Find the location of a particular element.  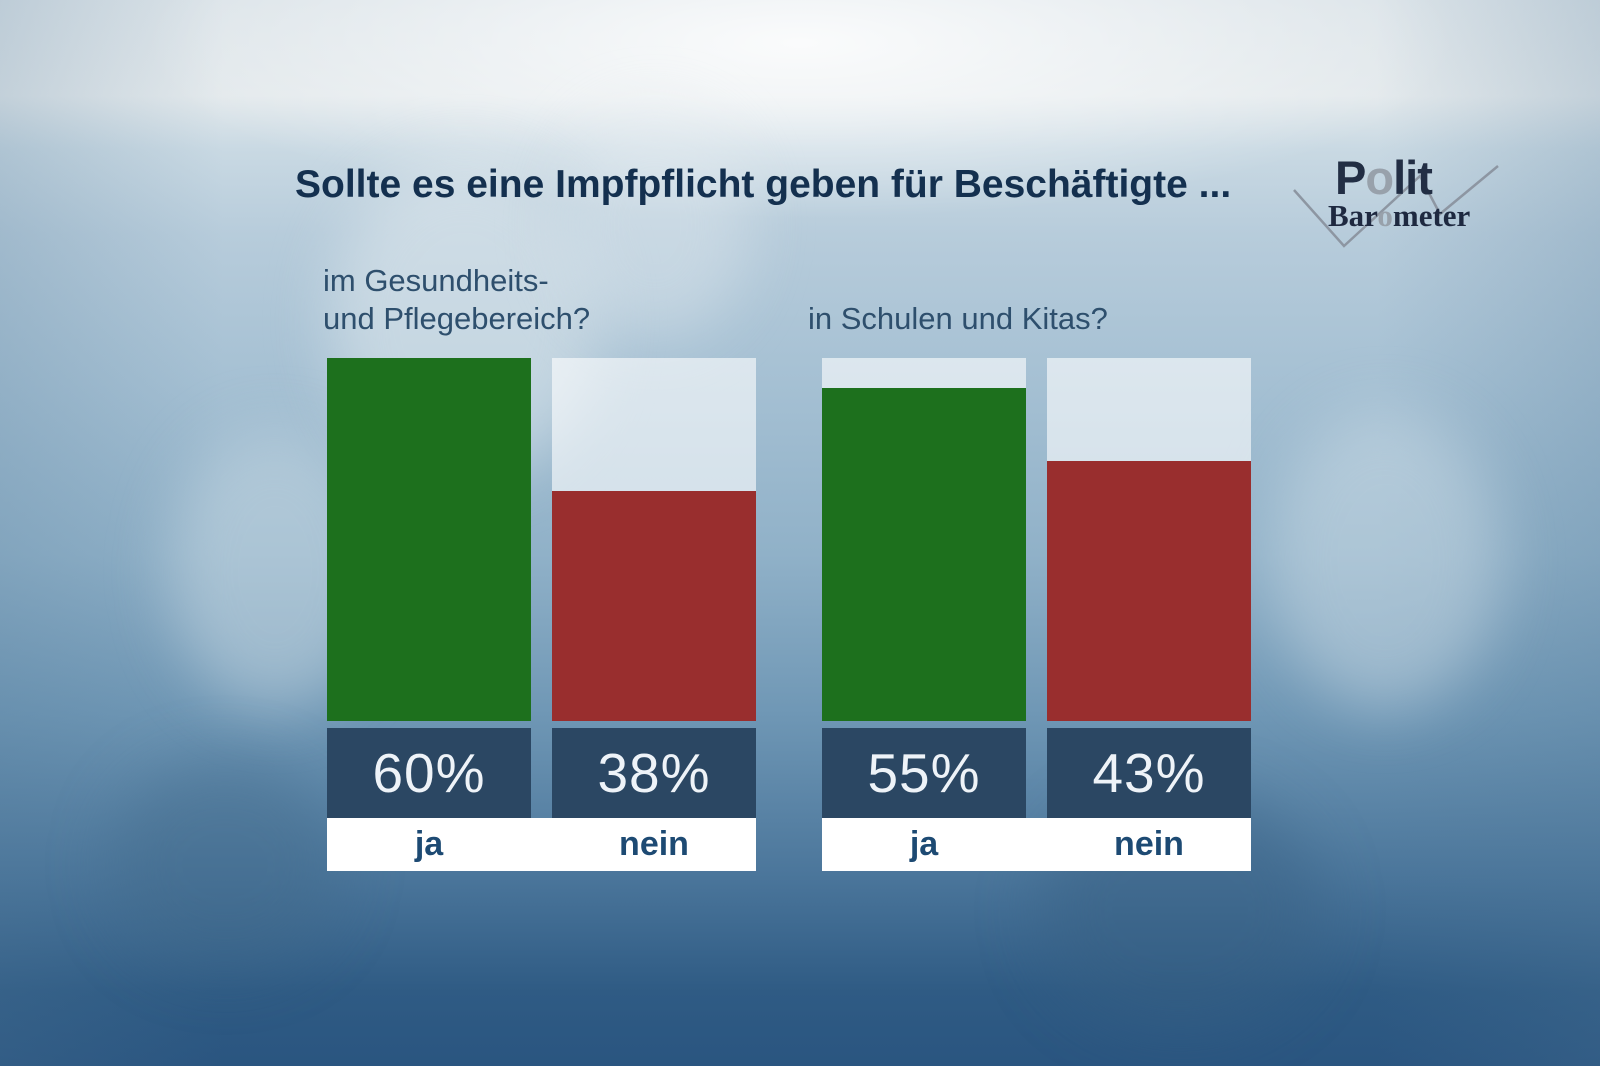

zigzag-line-icon is located at coordinates (1396, 206).